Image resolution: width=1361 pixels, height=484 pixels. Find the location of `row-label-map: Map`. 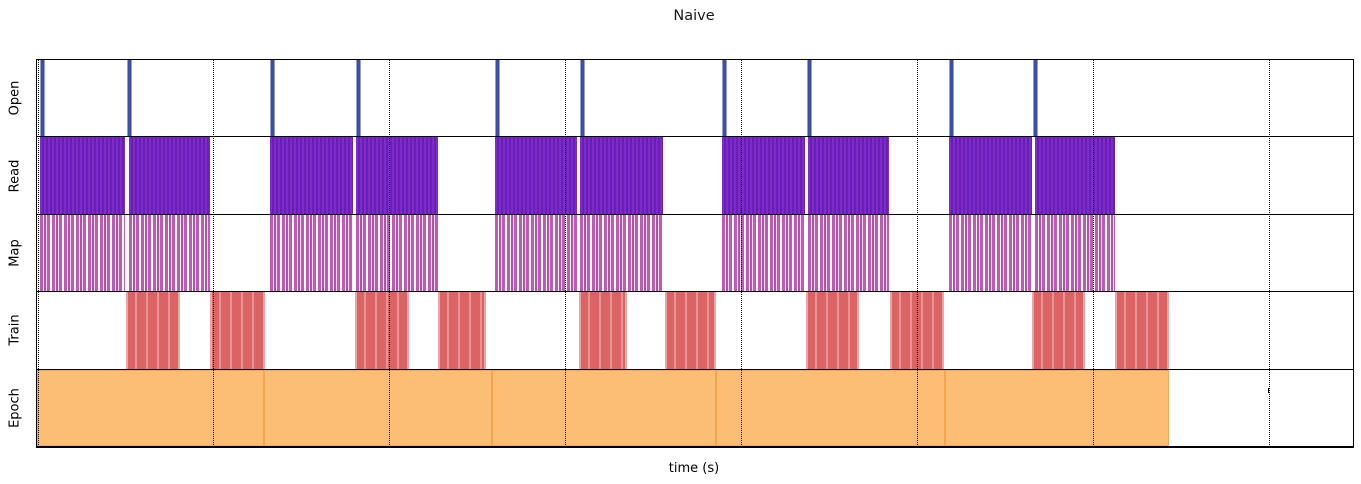

row-label-map: Map is located at coordinates (15, 253).